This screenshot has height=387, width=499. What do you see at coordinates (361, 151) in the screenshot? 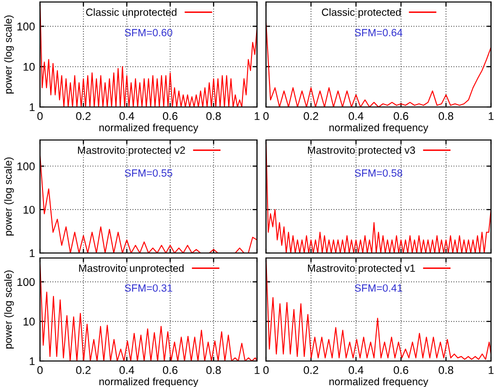
I see `legend-label: Mastrovito protected v3` at bounding box center [361, 151].